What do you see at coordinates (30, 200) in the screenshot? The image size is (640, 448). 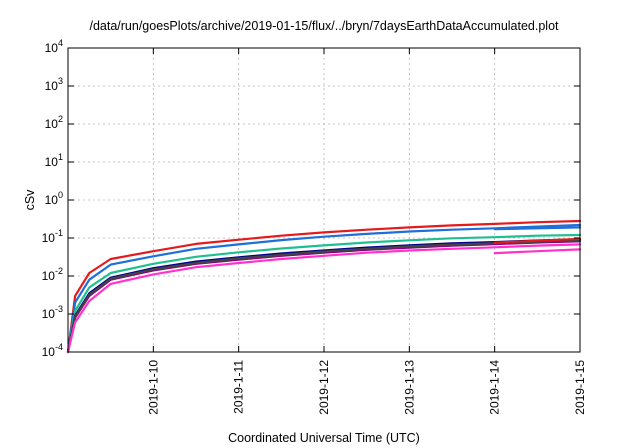 I see `y-axis-title: cSv` at bounding box center [30, 200].